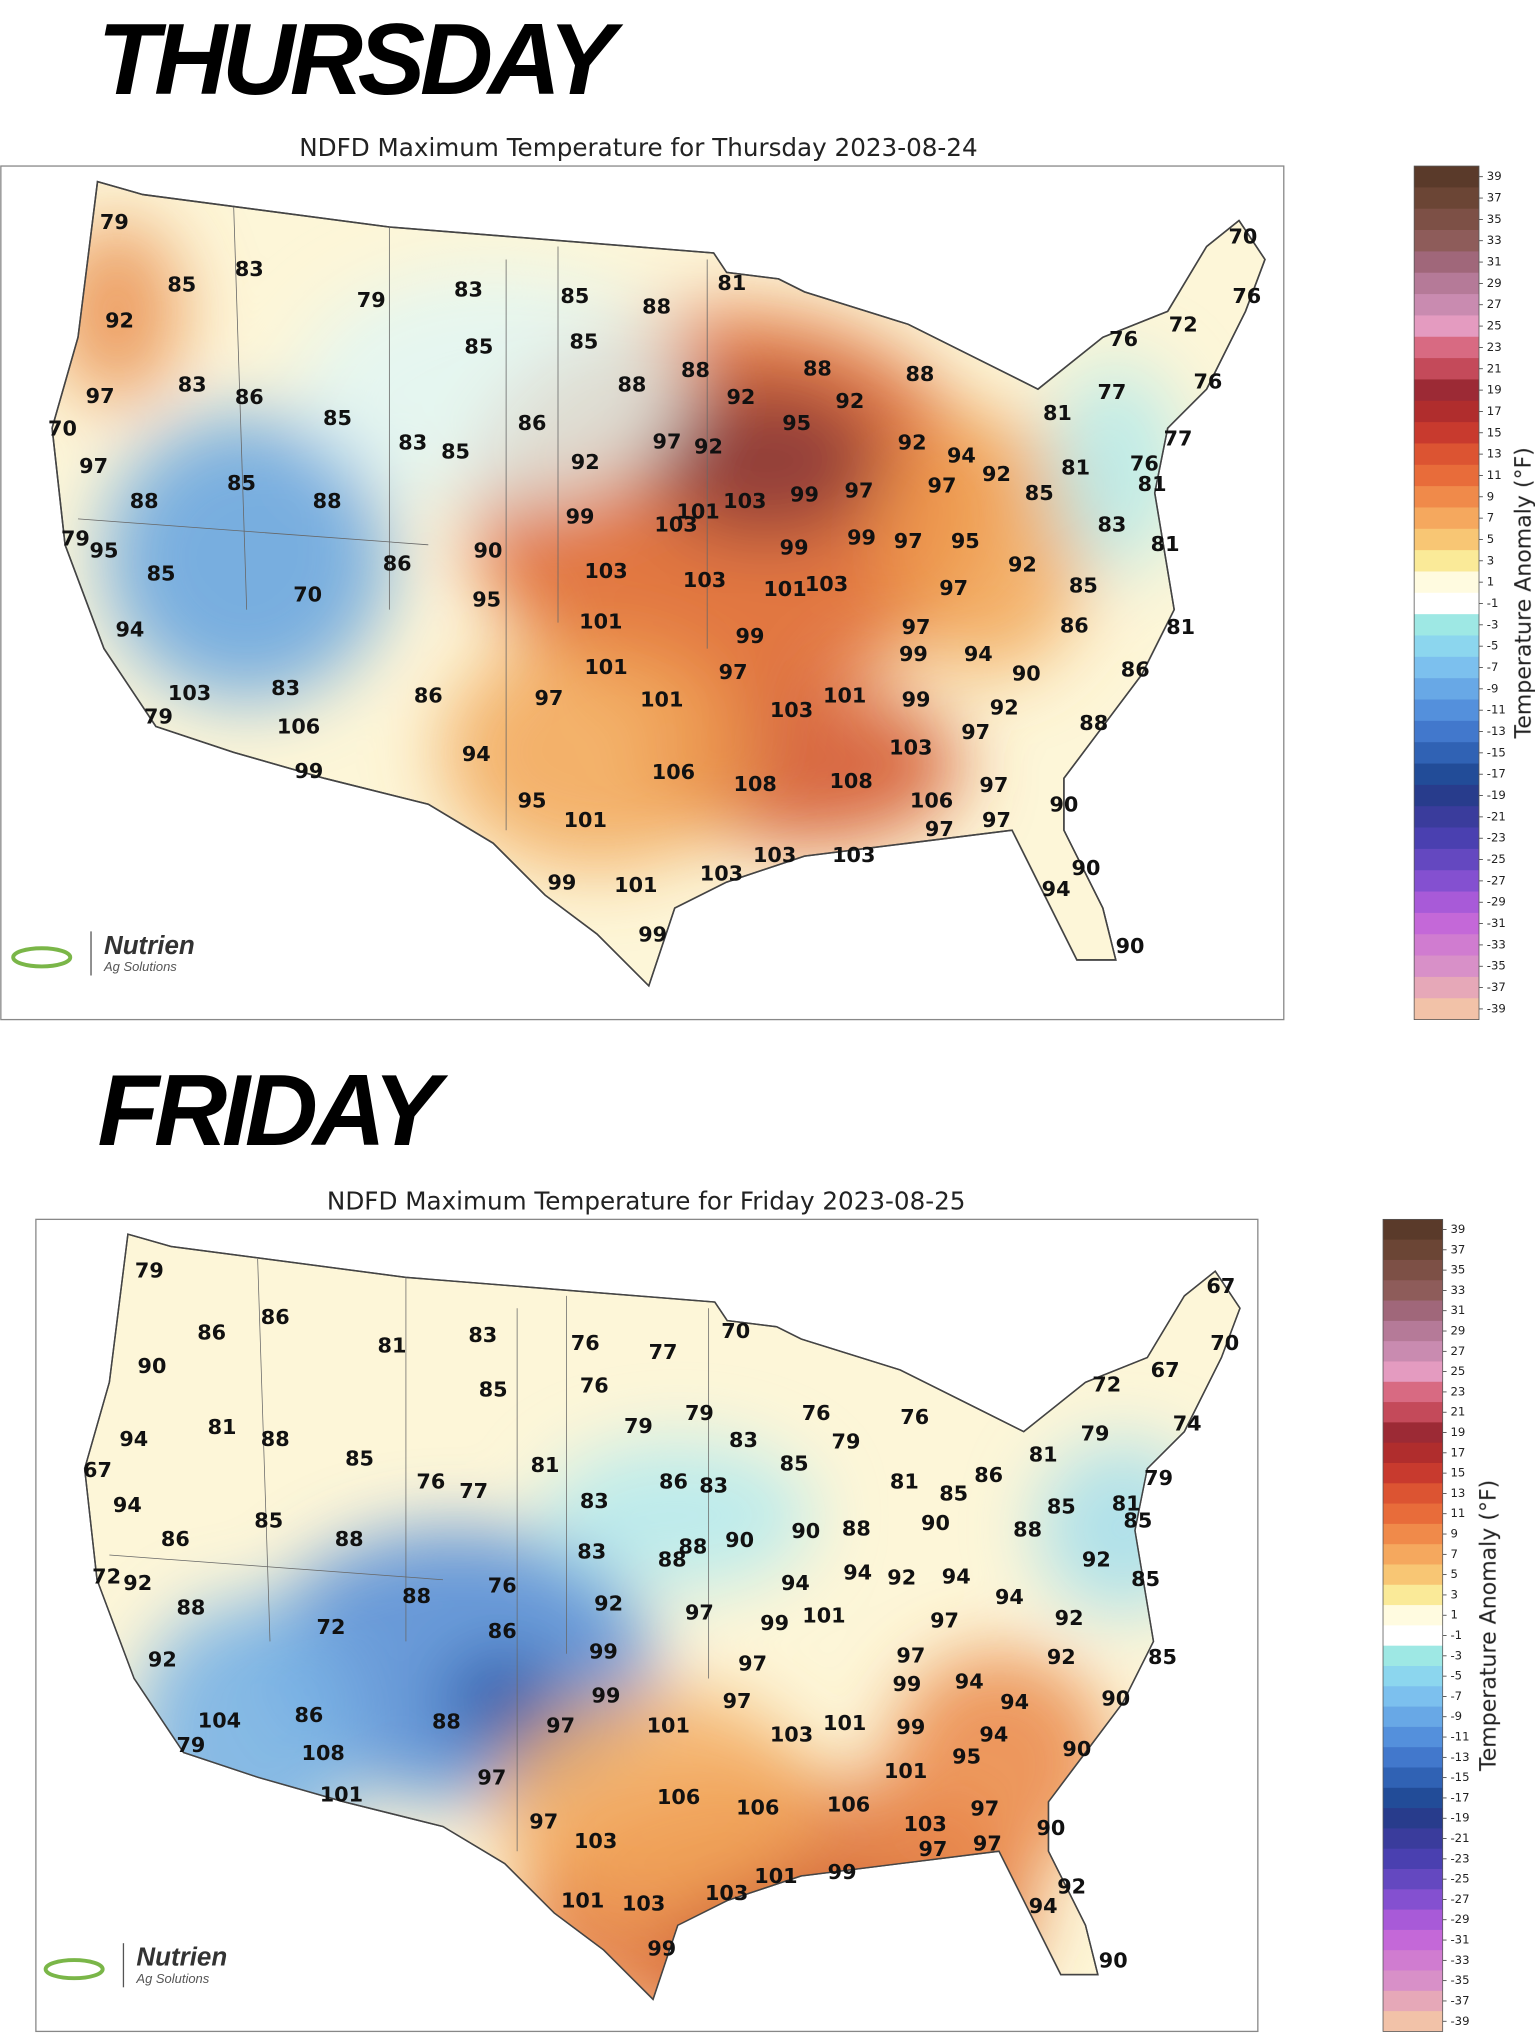  Describe the element at coordinates (796, 423) in the screenshot. I see `temp-label: 95` at that location.